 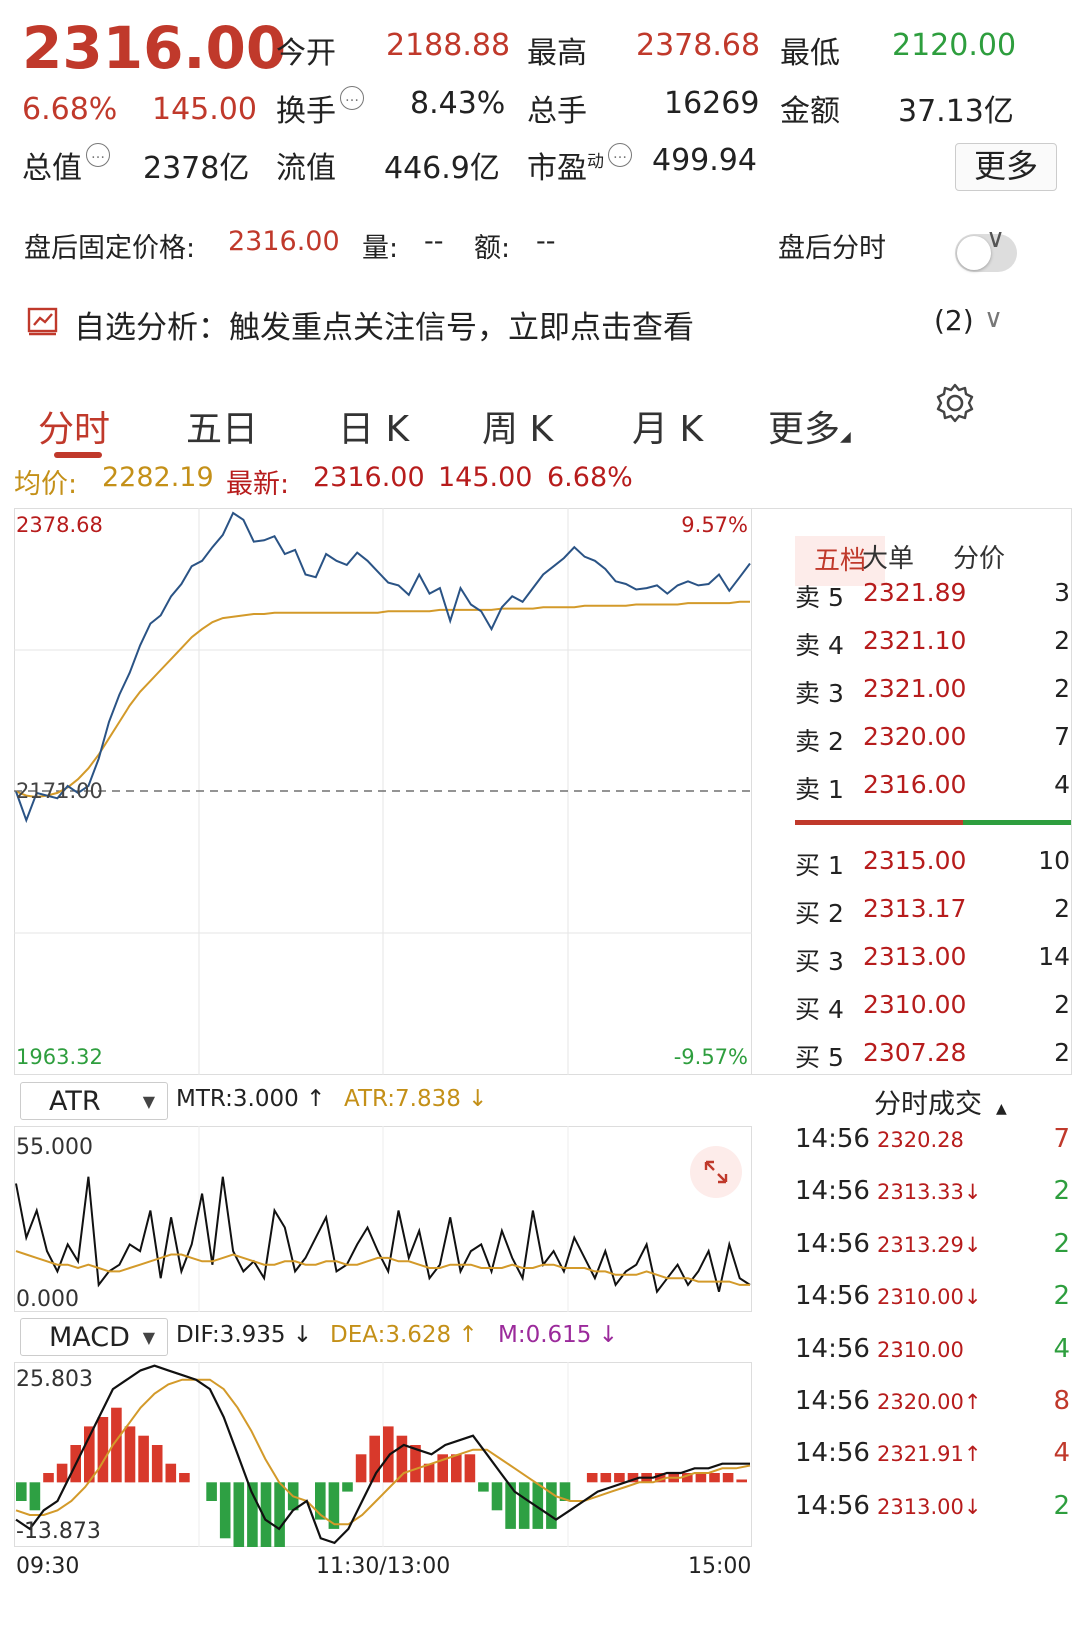 I want to click on expand-icon-bg, so click(x=716, y=1172).